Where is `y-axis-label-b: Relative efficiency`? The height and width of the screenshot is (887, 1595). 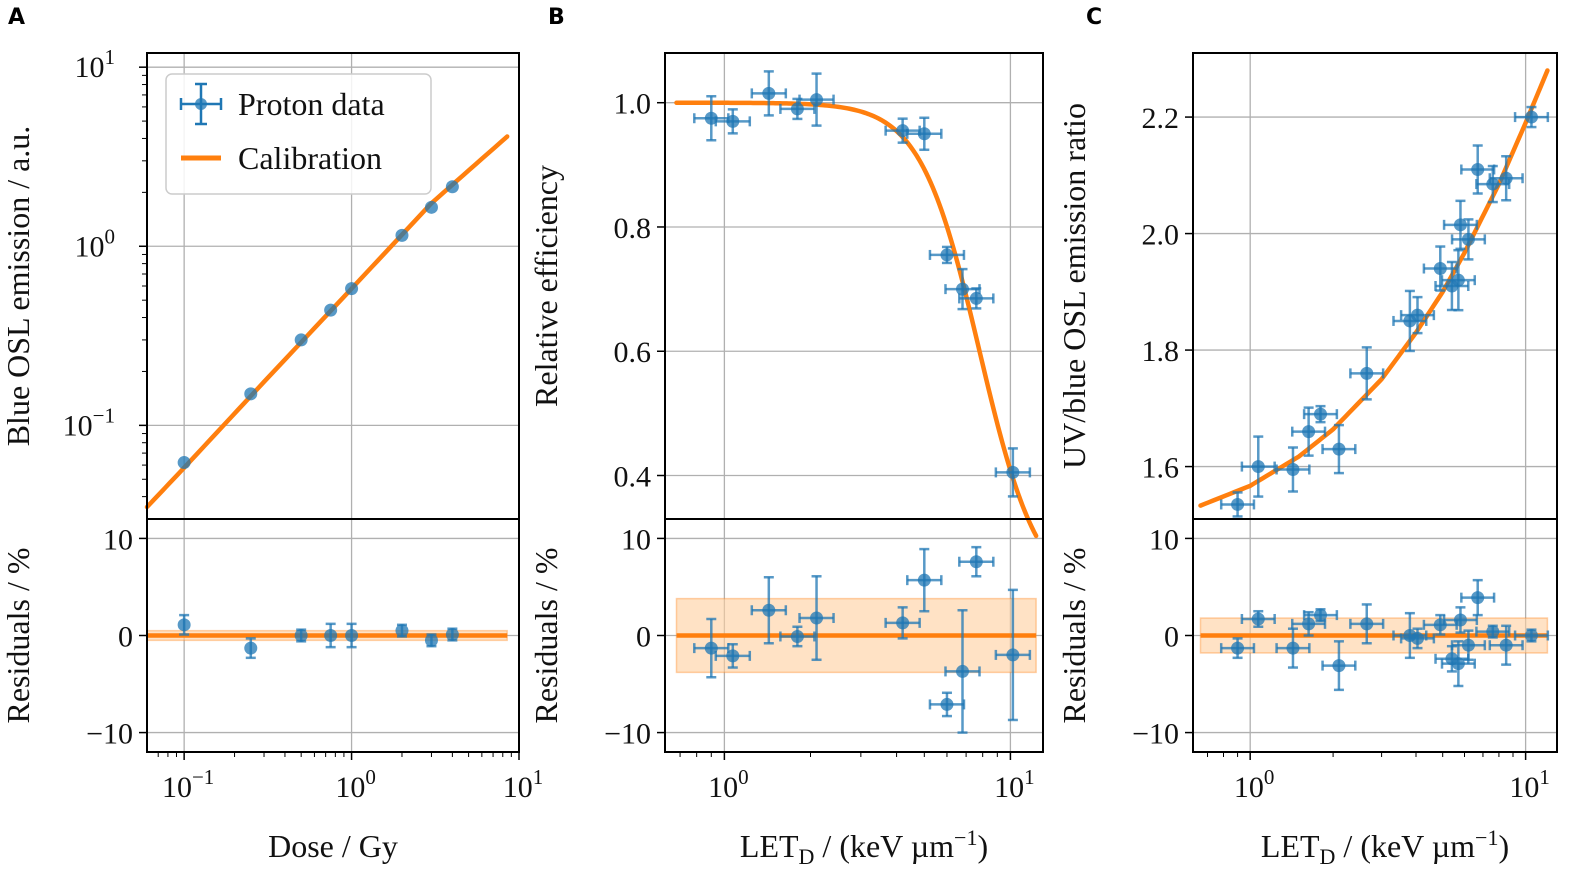 y-axis-label-b: Relative efficiency is located at coordinates (546, 286).